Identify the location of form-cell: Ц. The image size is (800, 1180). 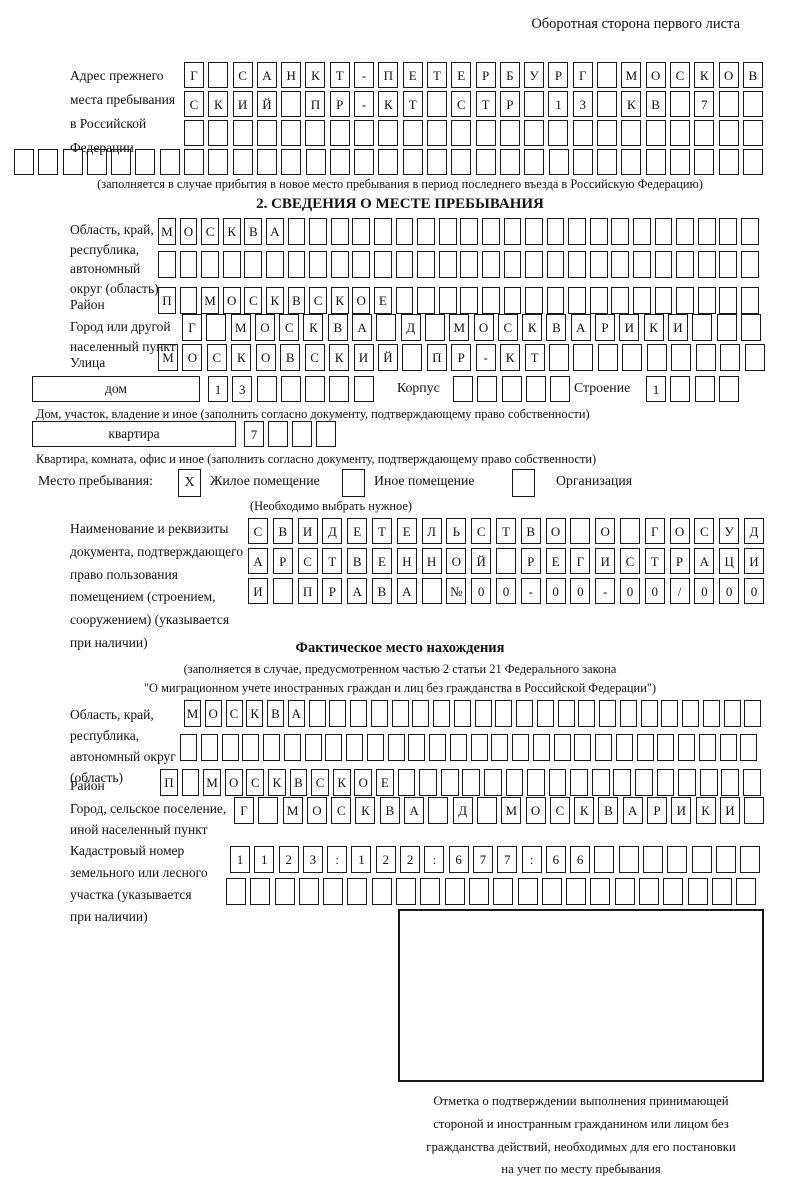
(729, 561).